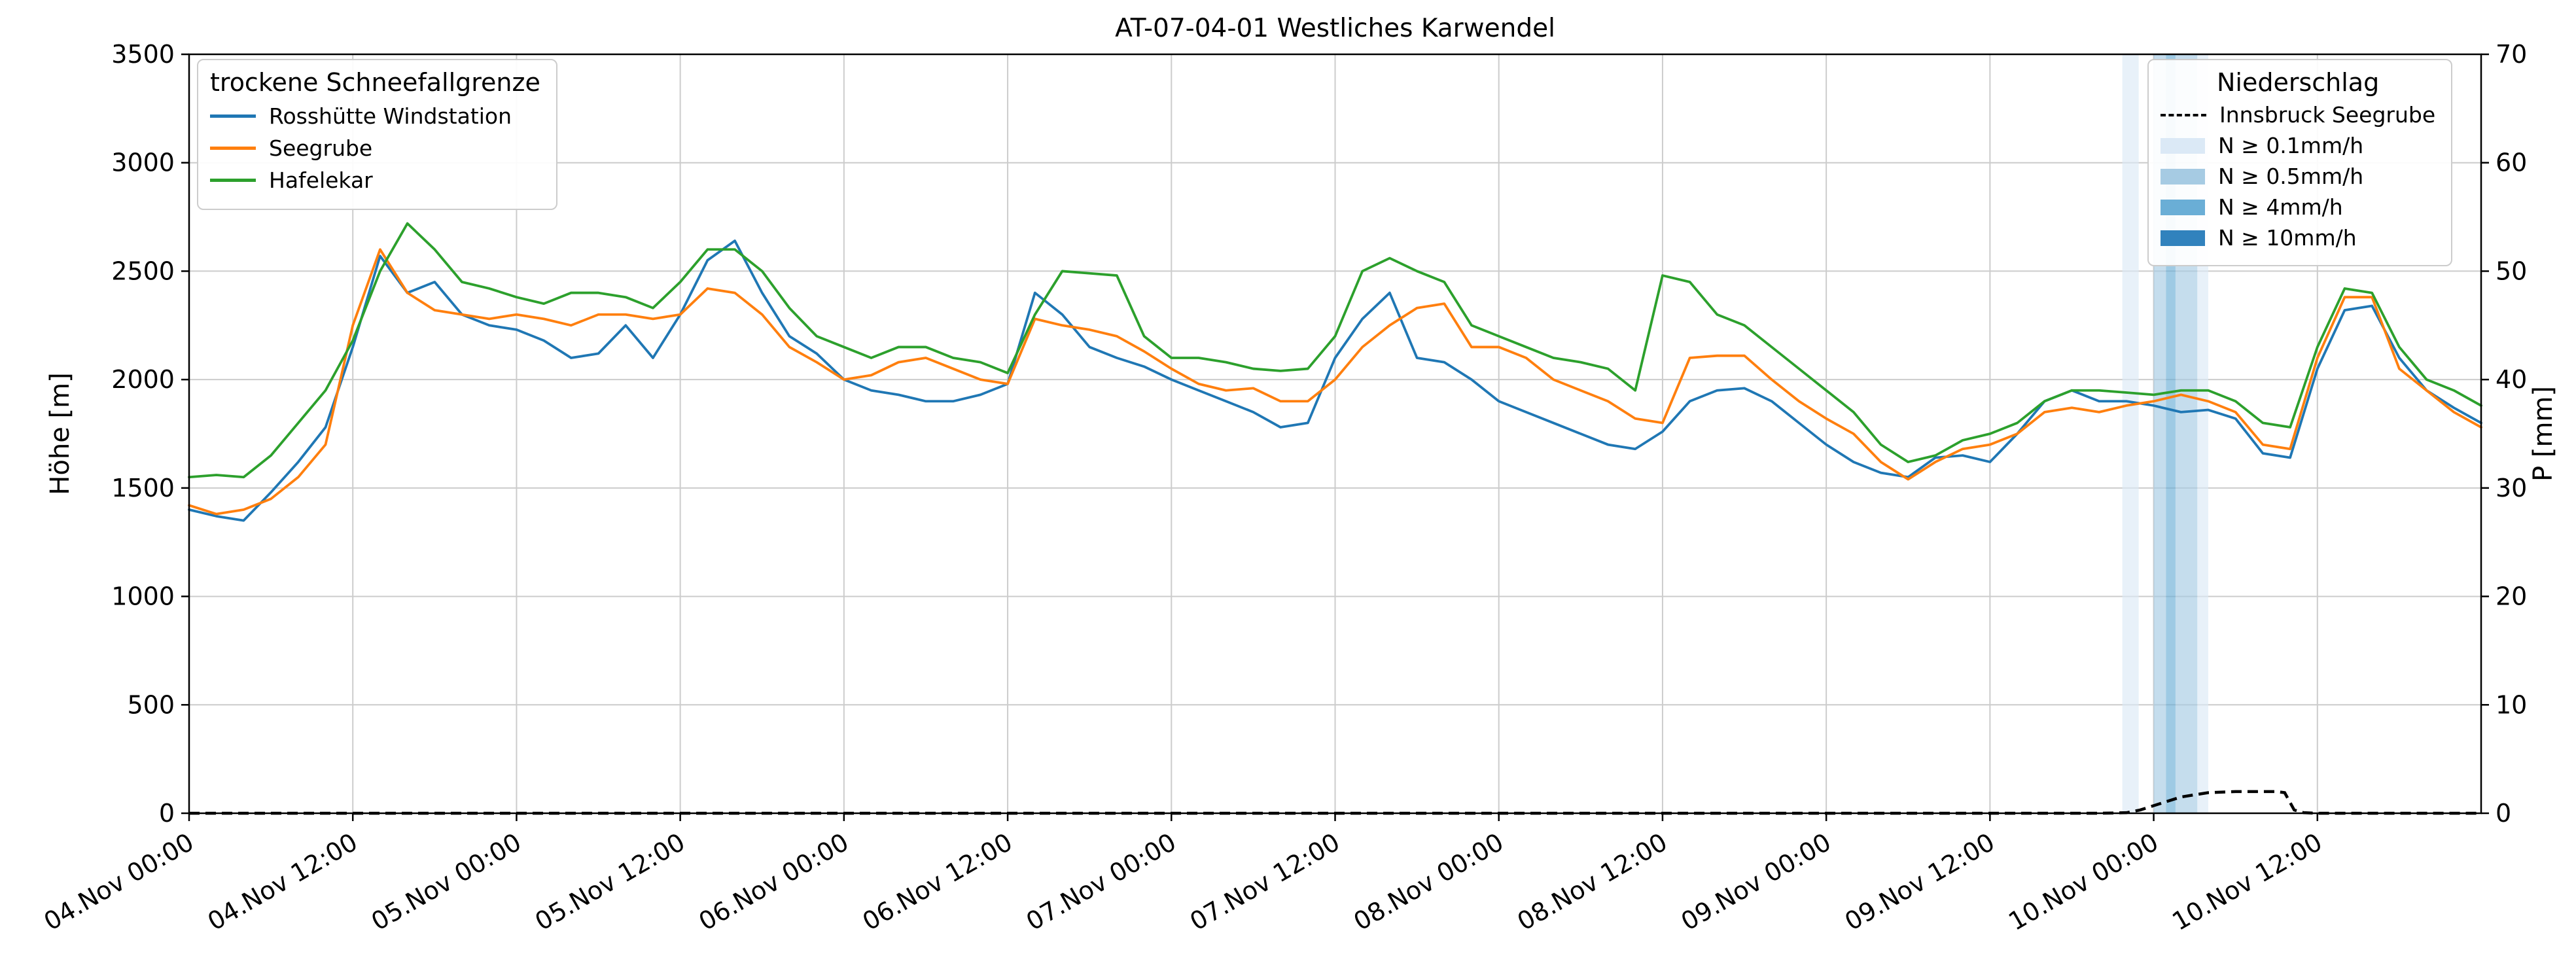  I want to click on precip-level-3-swatch, so click(2183, 207).